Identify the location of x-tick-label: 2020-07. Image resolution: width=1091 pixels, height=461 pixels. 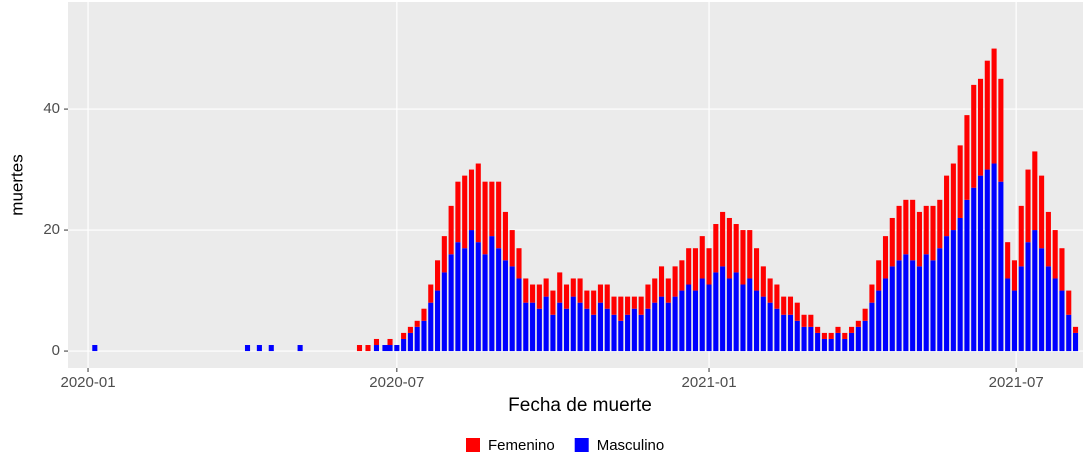
(396, 382).